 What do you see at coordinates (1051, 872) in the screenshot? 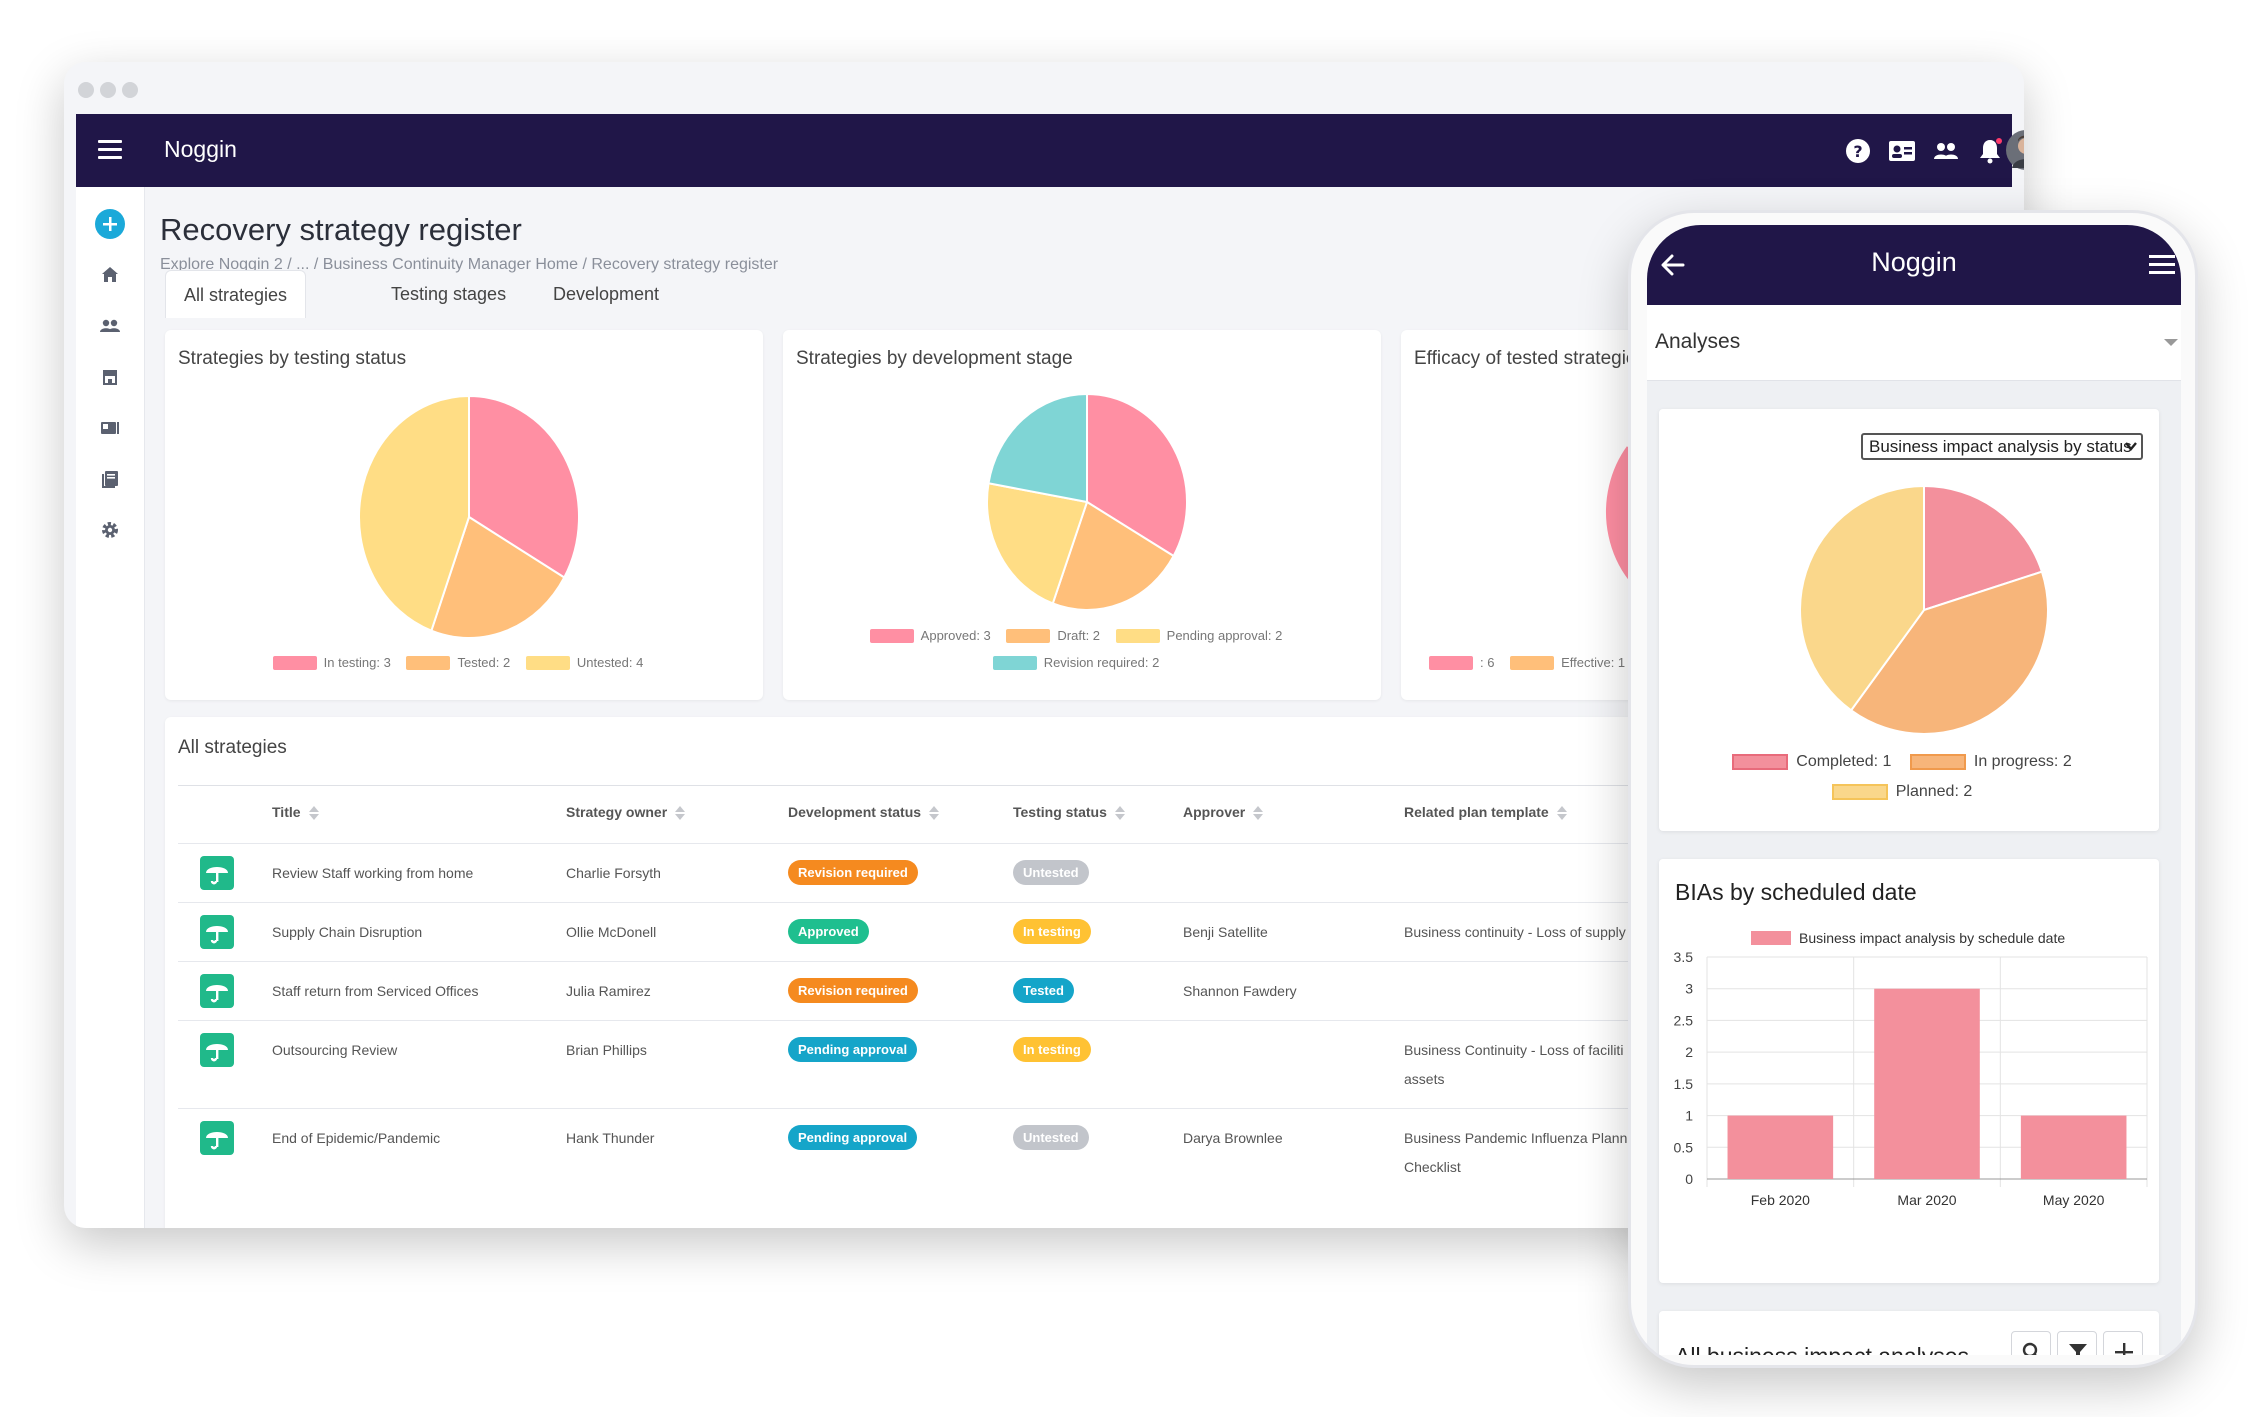
I see `status-badge: Untested` at bounding box center [1051, 872].